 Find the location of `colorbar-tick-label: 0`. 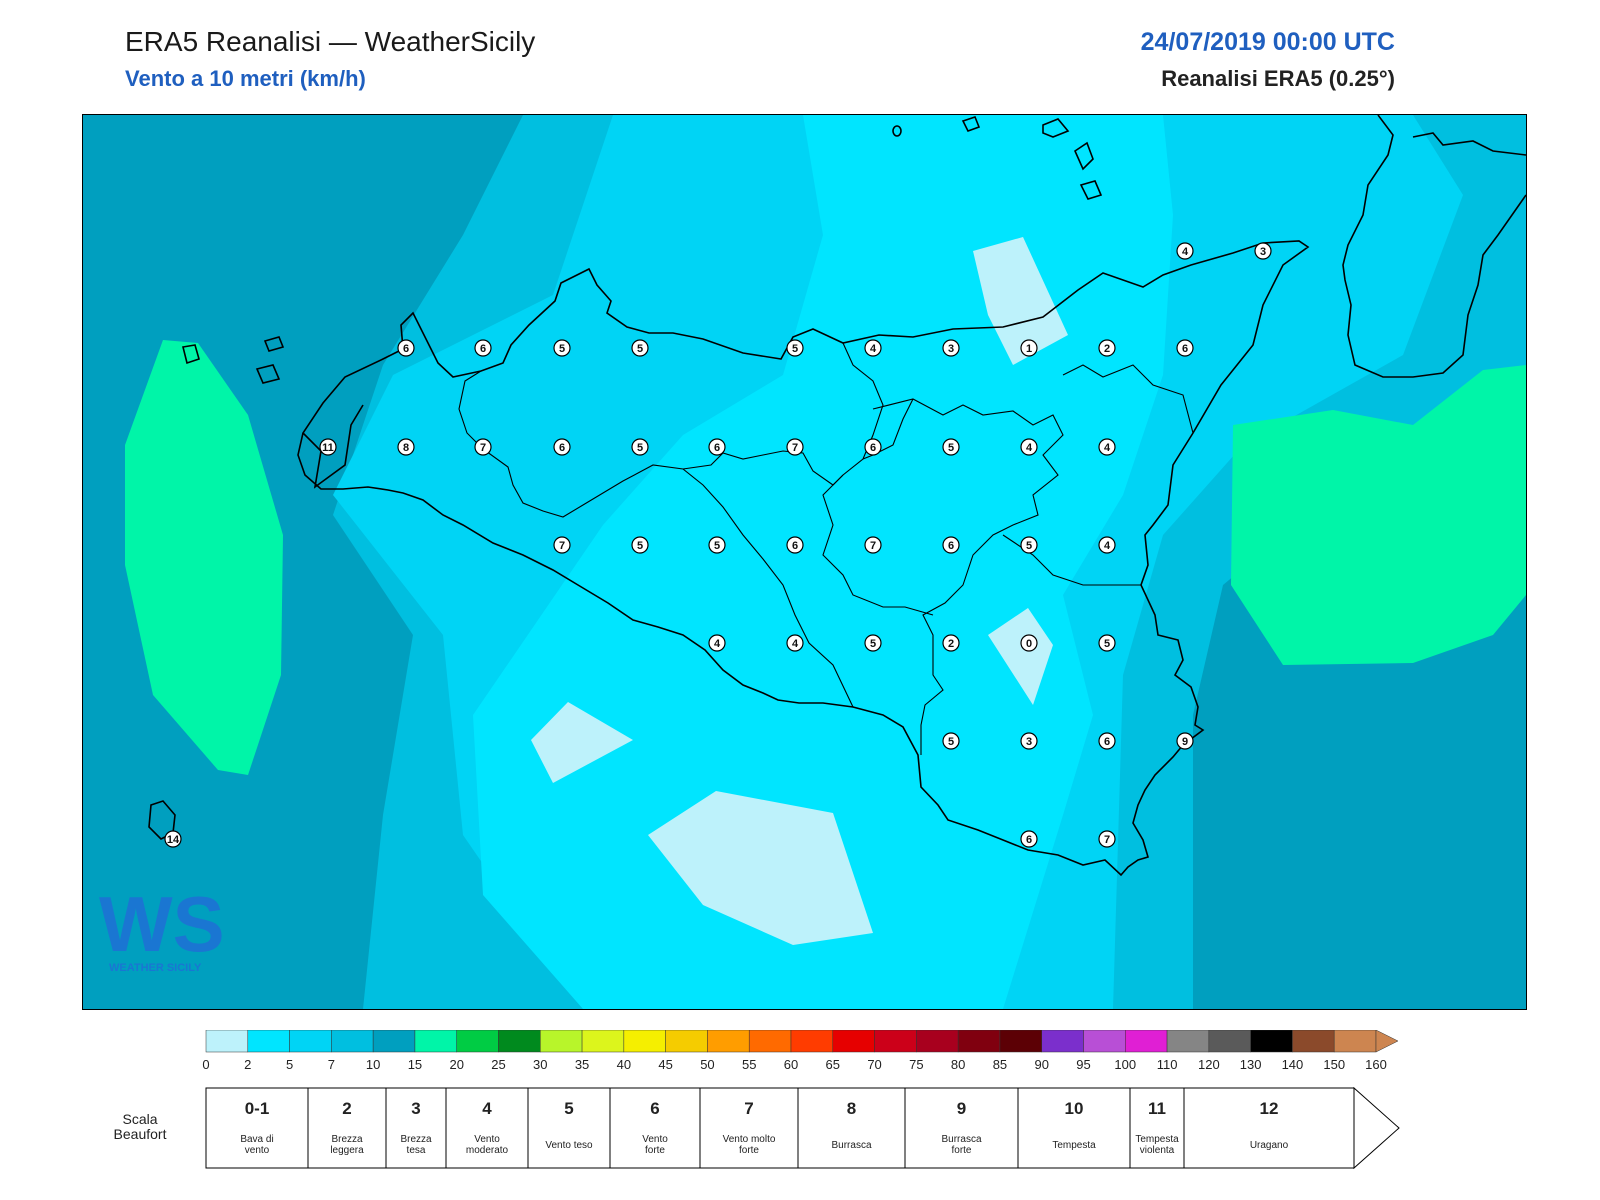

colorbar-tick-label: 0 is located at coordinates (205, 1064).